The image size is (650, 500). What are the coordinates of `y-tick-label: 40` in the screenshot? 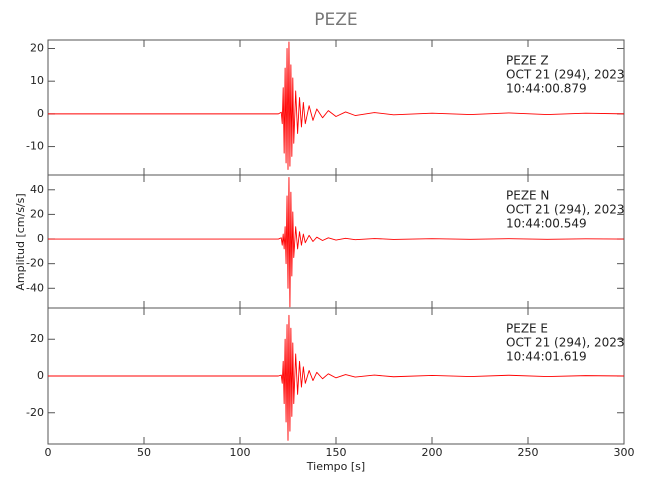 It's located at (37, 189).